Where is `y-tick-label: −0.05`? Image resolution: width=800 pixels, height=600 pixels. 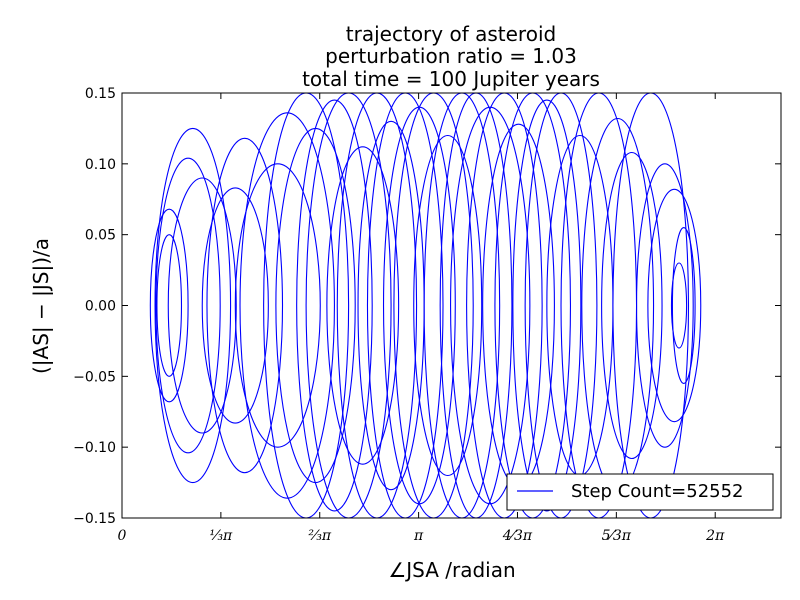 y-tick-label: −0.05 is located at coordinates (94, 377).